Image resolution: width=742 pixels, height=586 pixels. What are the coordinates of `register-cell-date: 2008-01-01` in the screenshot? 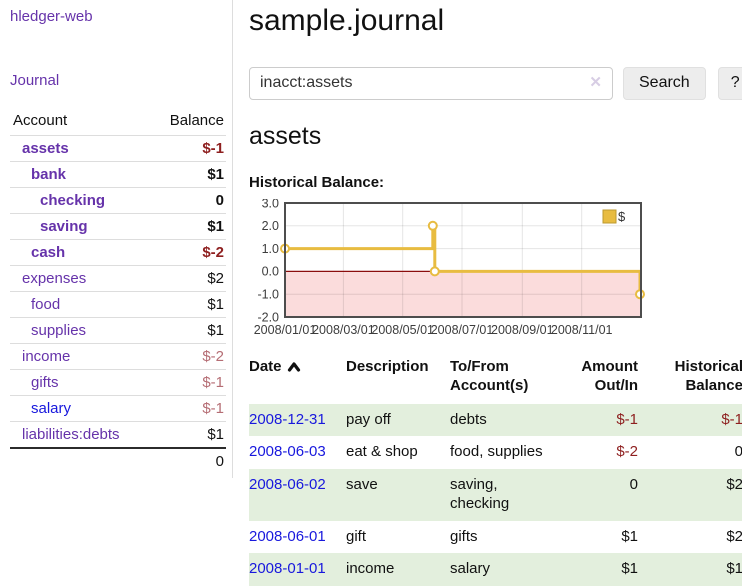 It's located at (297, 569).